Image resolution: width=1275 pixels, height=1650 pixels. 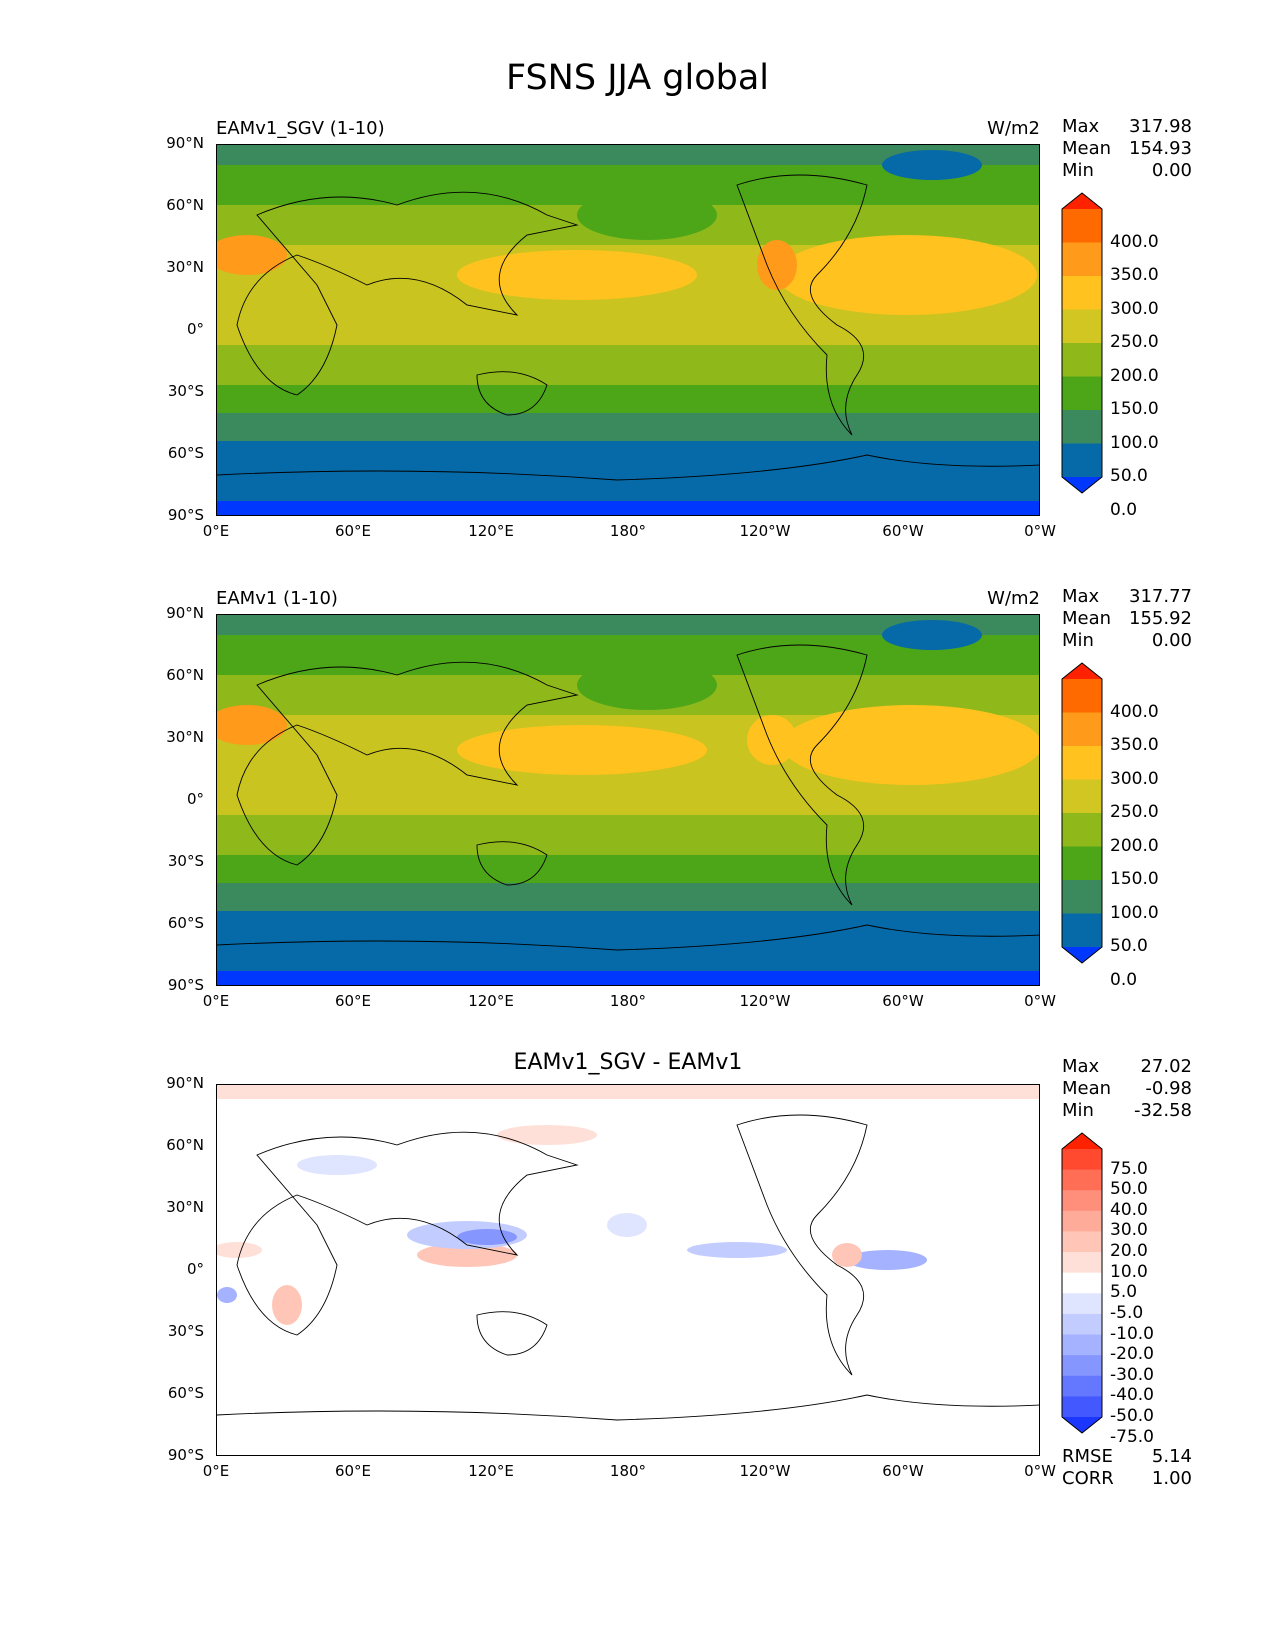 I want to click on colorbar-label: 75.0, so click(x=1129, y=1168).